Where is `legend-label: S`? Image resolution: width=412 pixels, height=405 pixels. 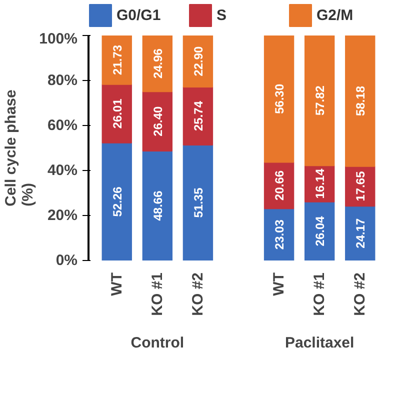 legend-label: S is located at coordinates (221, 15).